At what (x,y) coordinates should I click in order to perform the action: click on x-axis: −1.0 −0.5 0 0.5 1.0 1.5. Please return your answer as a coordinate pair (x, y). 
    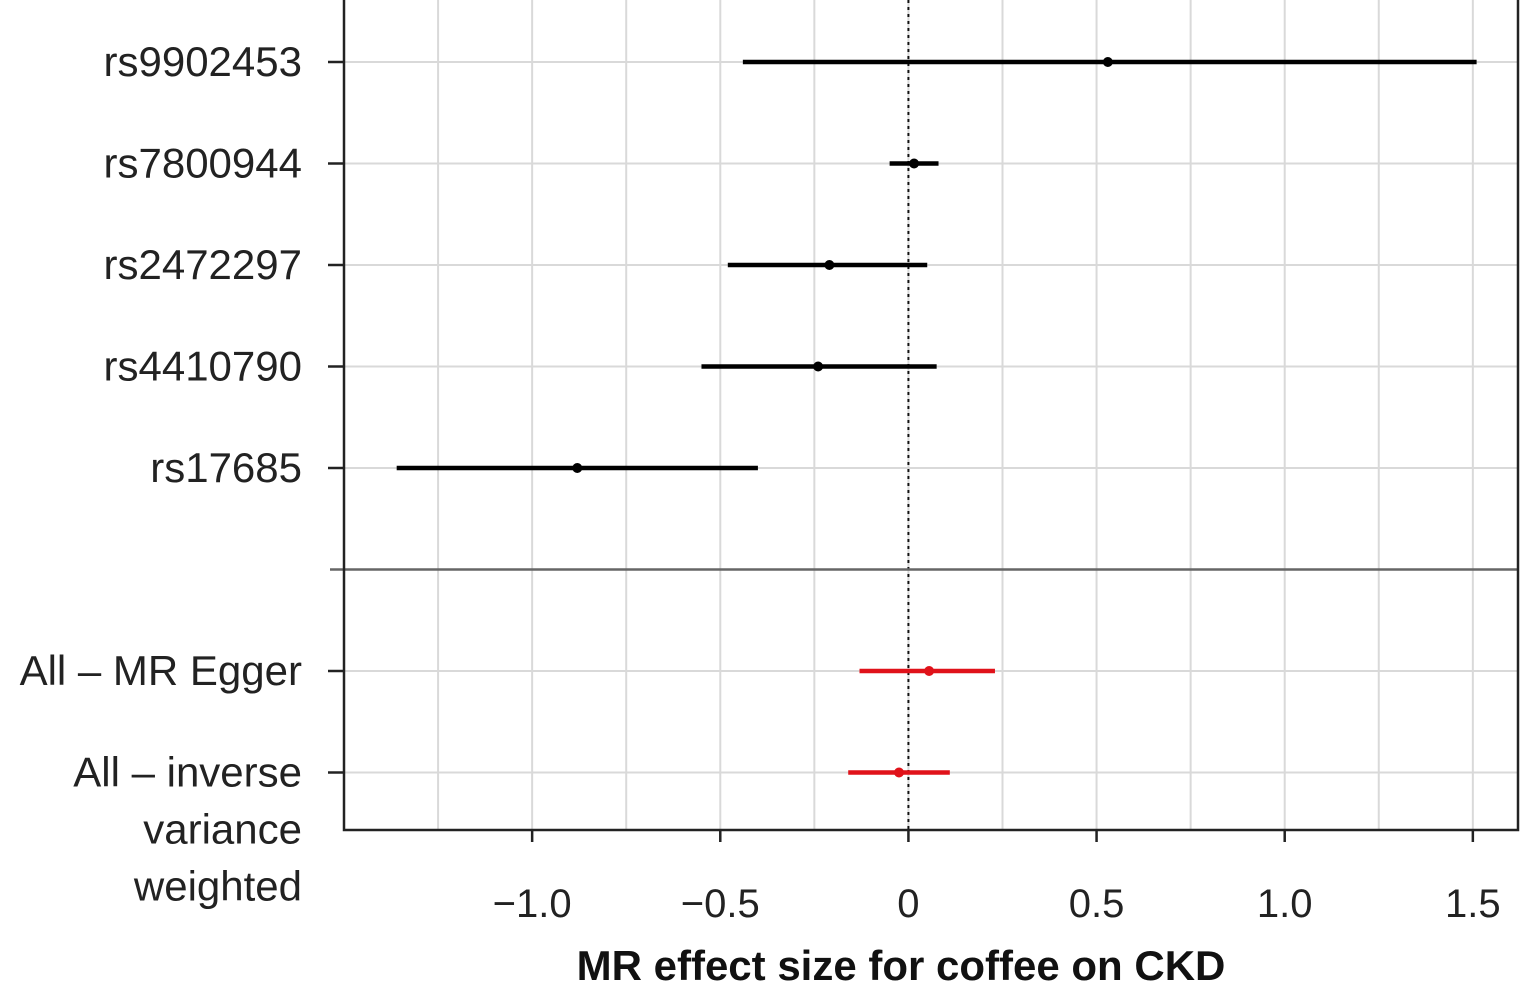
    Looking at the image, I should click on (997, 878).